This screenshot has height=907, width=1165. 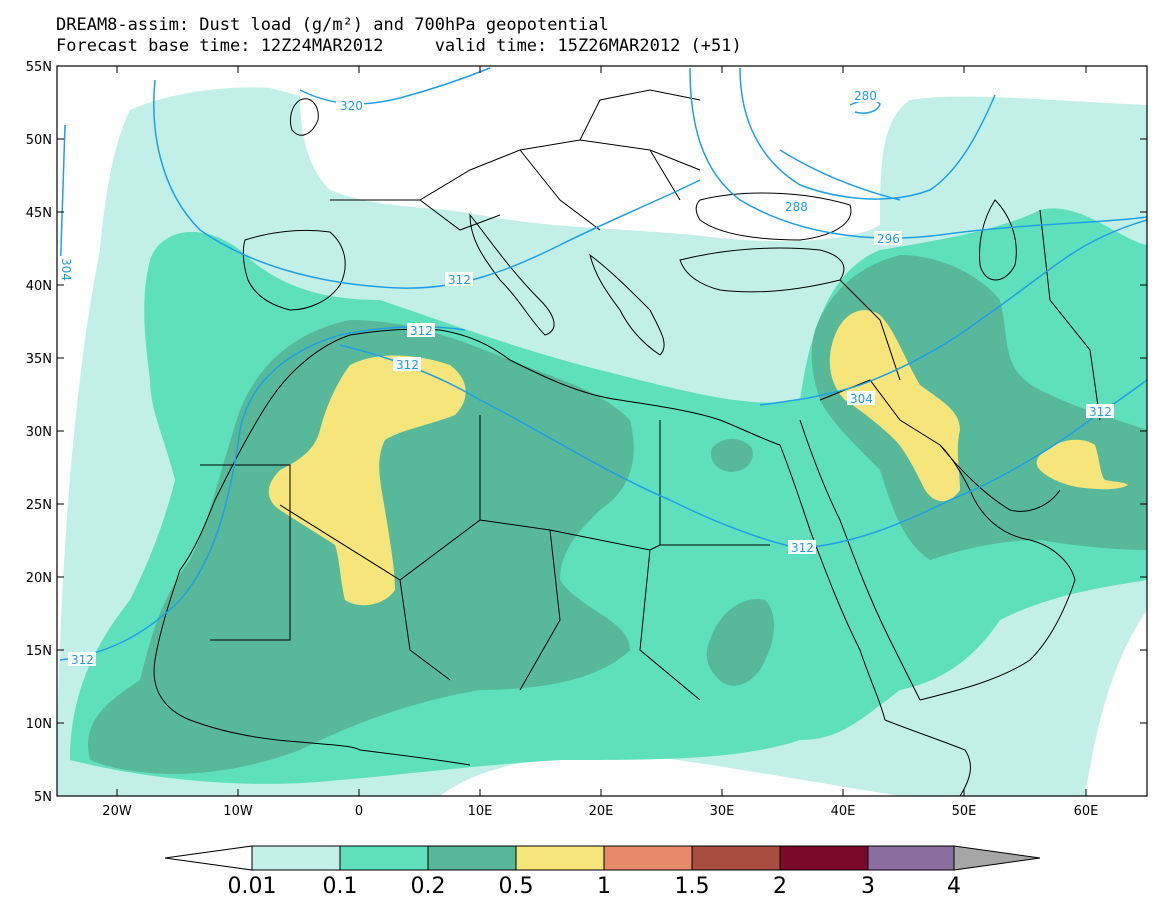 What do you see at coordinates (428, 886) in the screenshot?
I see `colorbar-label: 0.2` at bounding box center [428, 886].